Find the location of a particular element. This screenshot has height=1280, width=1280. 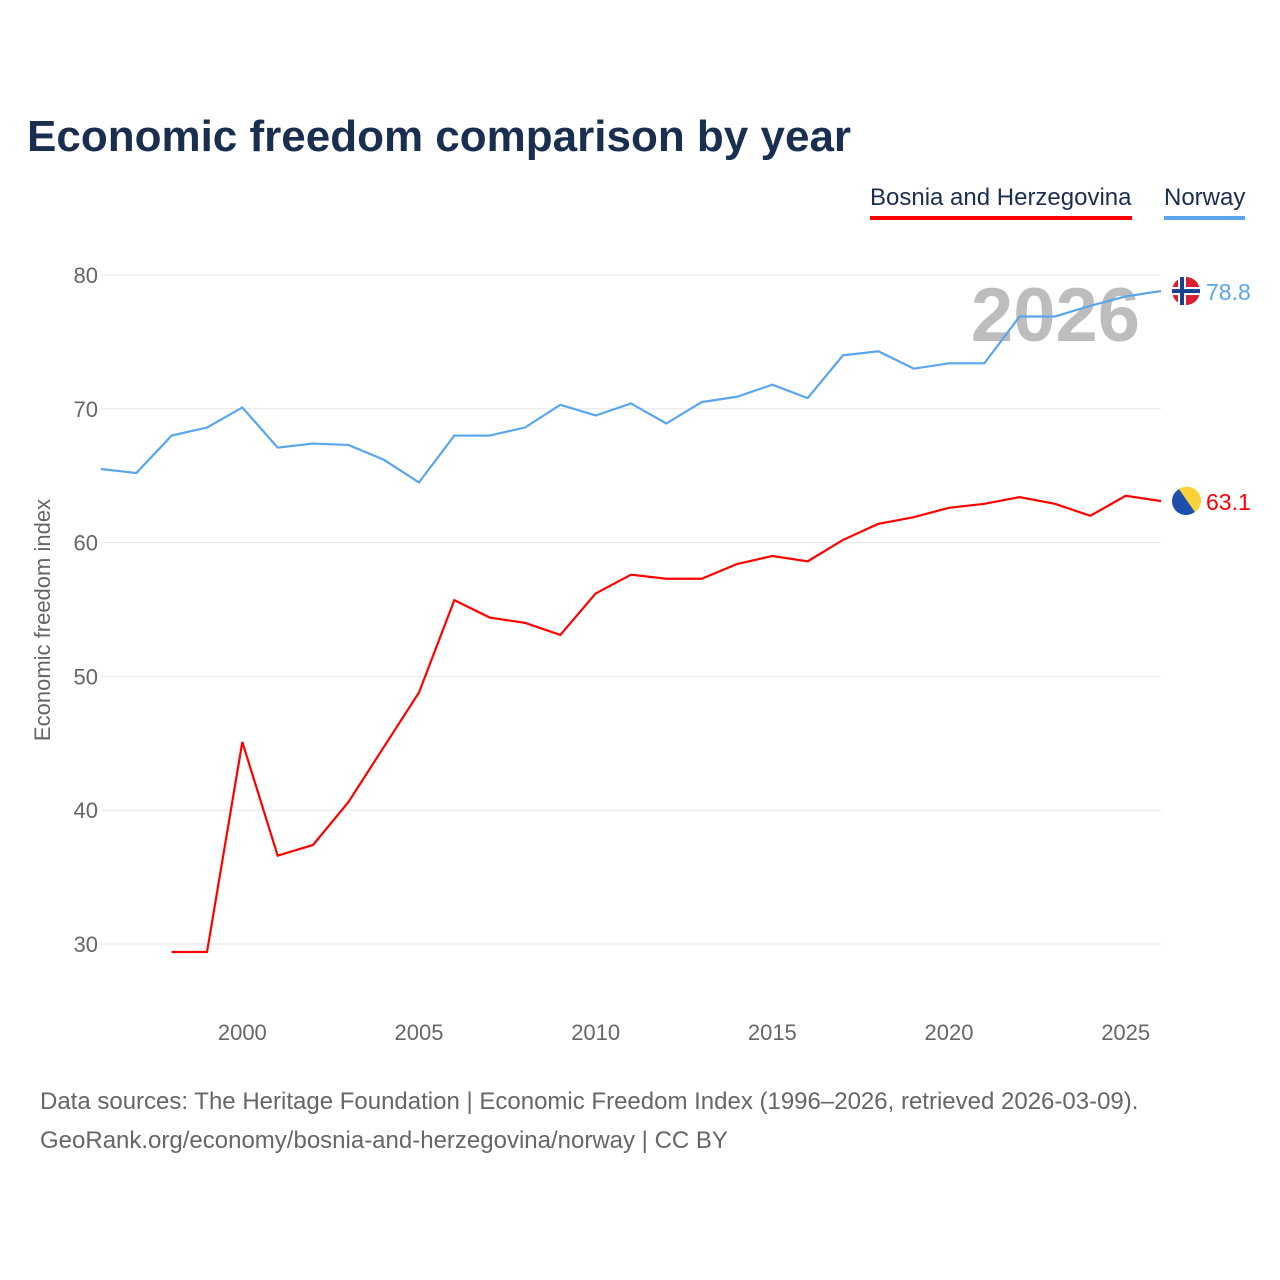

y-tick-label: 50 is located at coordinates (86, 676).